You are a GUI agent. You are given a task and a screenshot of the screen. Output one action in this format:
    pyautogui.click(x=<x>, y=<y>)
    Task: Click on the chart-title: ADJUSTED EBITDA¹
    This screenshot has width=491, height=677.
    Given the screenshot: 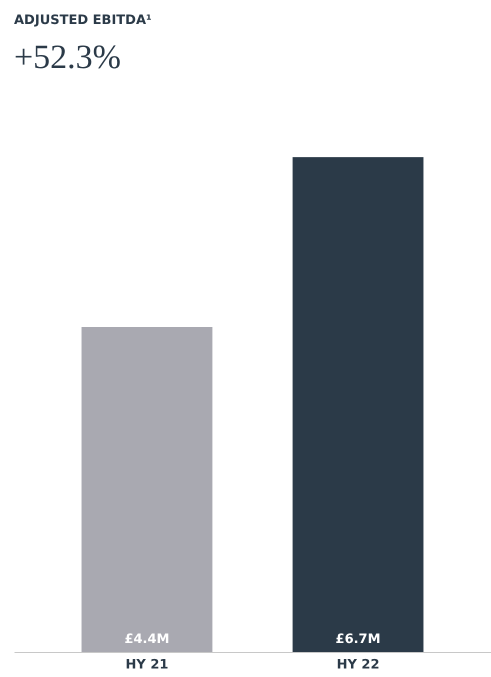 What is the action you would take?
    pyautogui.click(x=83, y=20)
    